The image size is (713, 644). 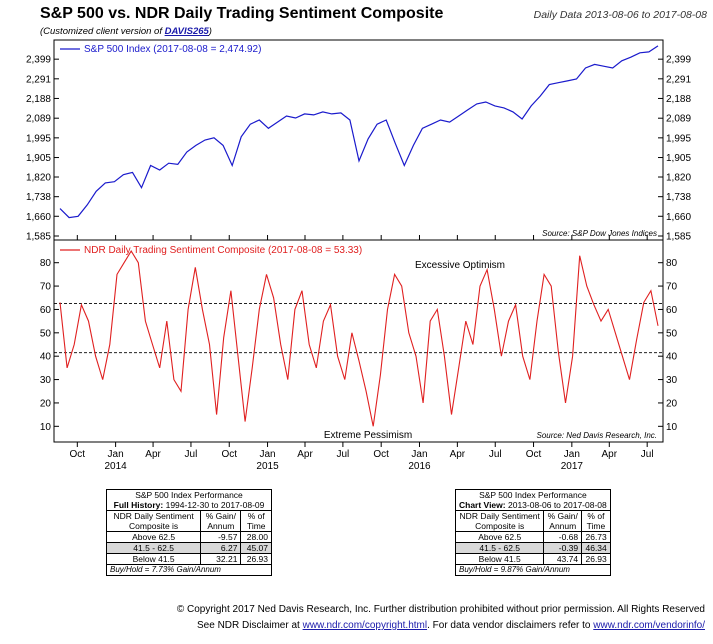 What do you see at coordinates (597, 435) in the screenshot?
I see `sentiment-source-note: Source: Ned Davis Research, Inc.` at bounding box center [597, 435].